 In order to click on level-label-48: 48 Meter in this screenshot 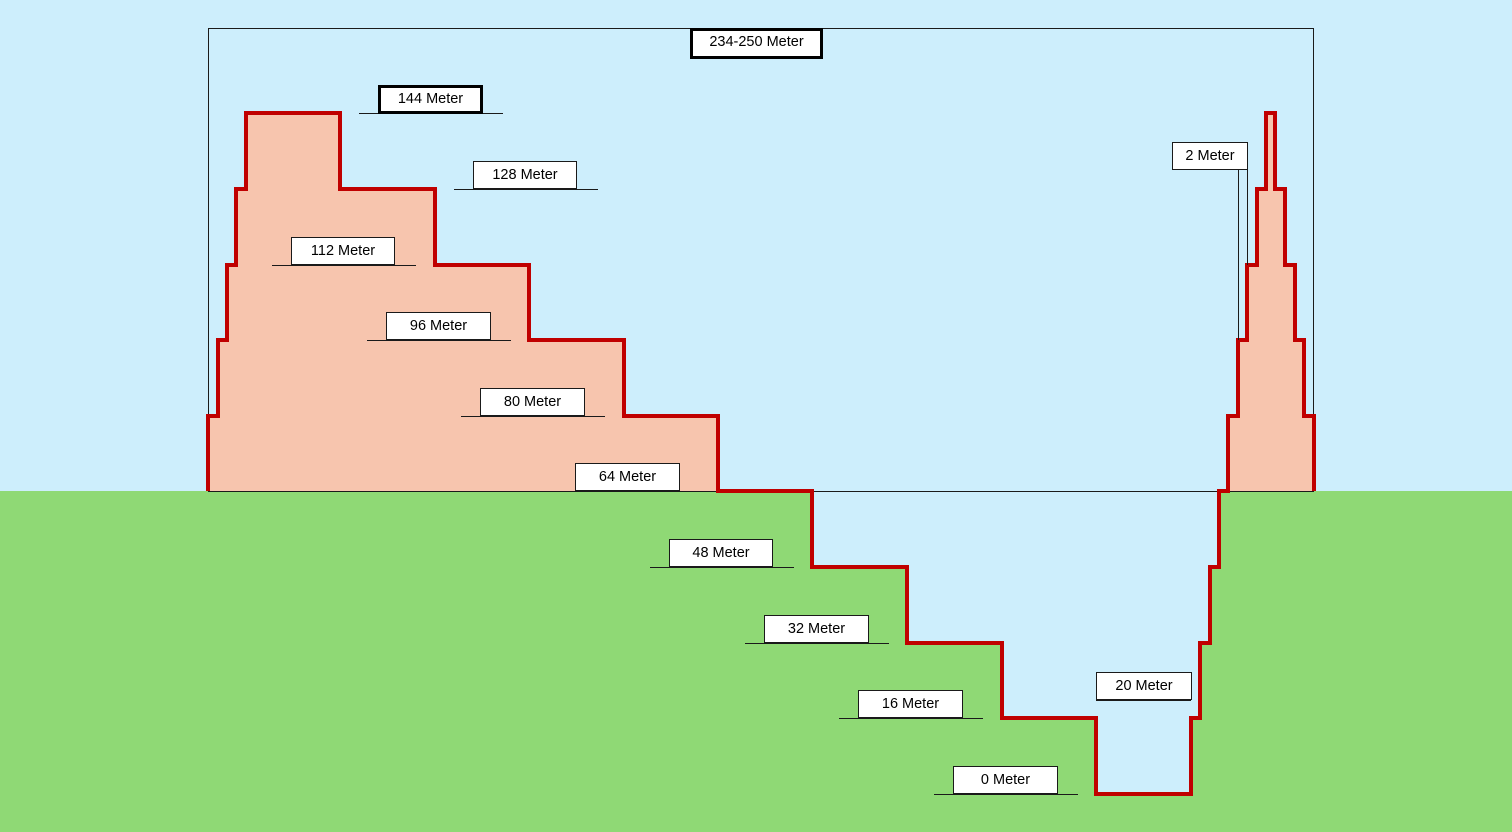, I will do `click(721, 553)`.